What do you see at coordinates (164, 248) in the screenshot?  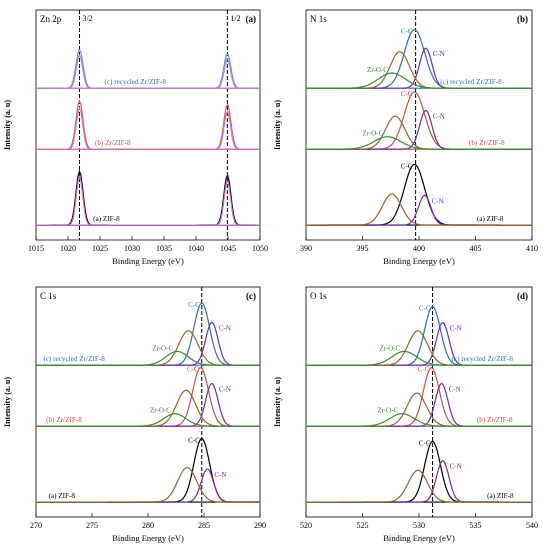 I see `x-tick-label: 1035` at bounding box center [164, 248].